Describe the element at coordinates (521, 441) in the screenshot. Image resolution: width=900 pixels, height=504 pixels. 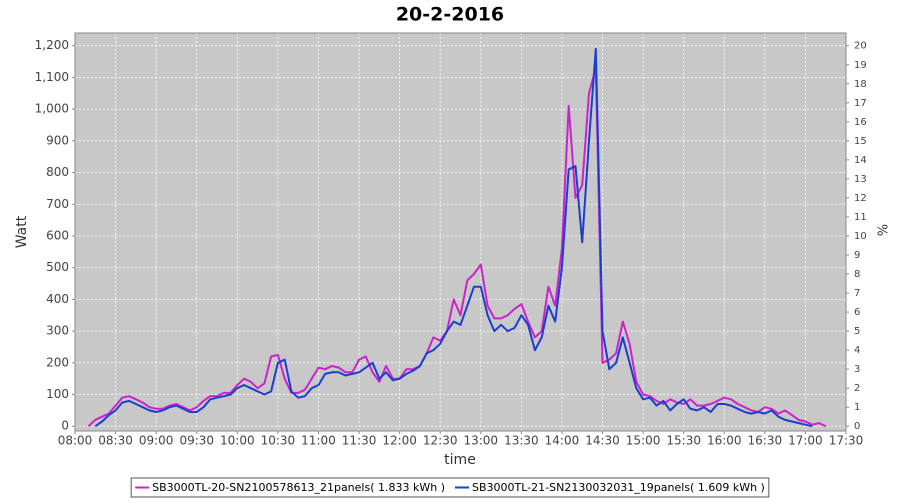
I see `x-tick-label: 13:30` at that location.